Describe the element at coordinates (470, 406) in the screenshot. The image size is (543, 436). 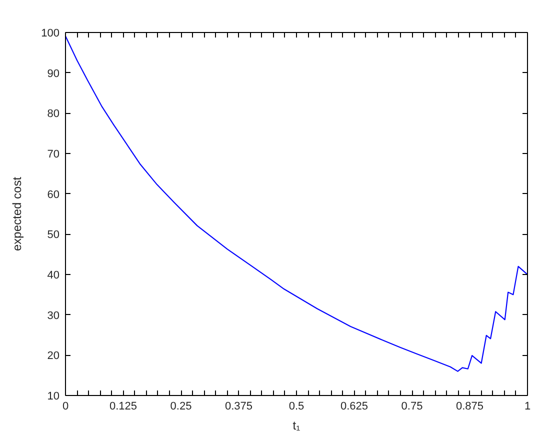
I see `x-tick-label: 0.875` at that location.